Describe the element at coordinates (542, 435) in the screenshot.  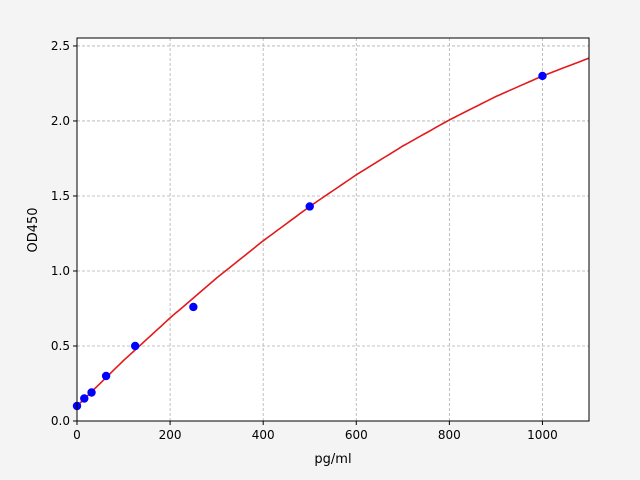
I see `x-tick-label: 1000` at that location.